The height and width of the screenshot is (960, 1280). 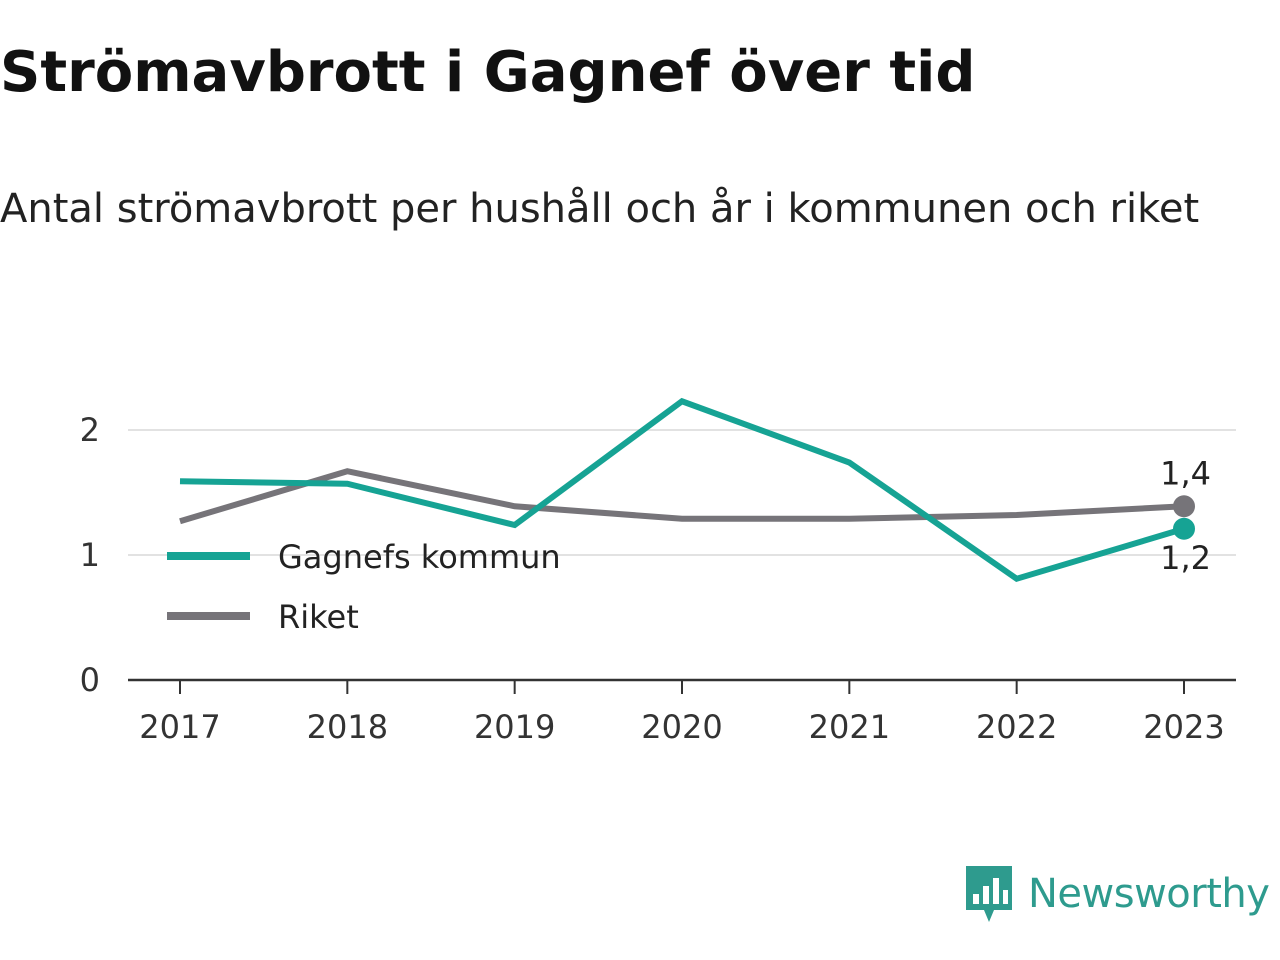 I want to click on end-labels: 1,2 1,4, so click(x=1185, y=515).